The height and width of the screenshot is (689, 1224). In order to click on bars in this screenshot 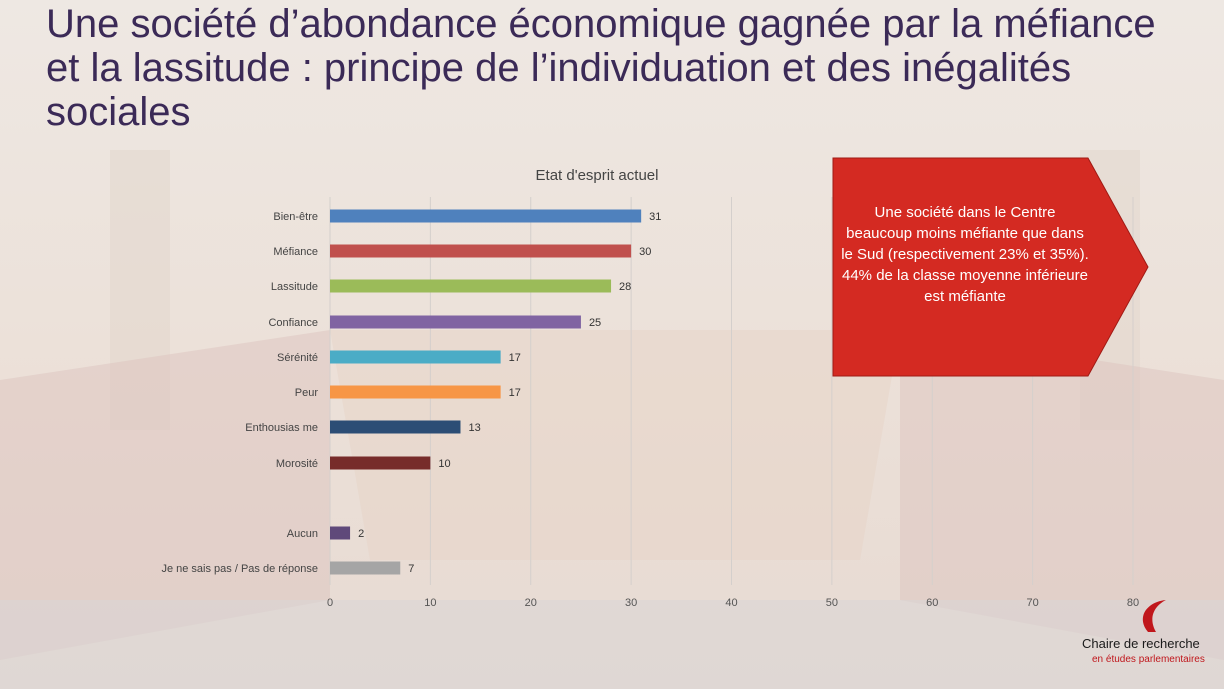, I will do `click(486, 392)`.